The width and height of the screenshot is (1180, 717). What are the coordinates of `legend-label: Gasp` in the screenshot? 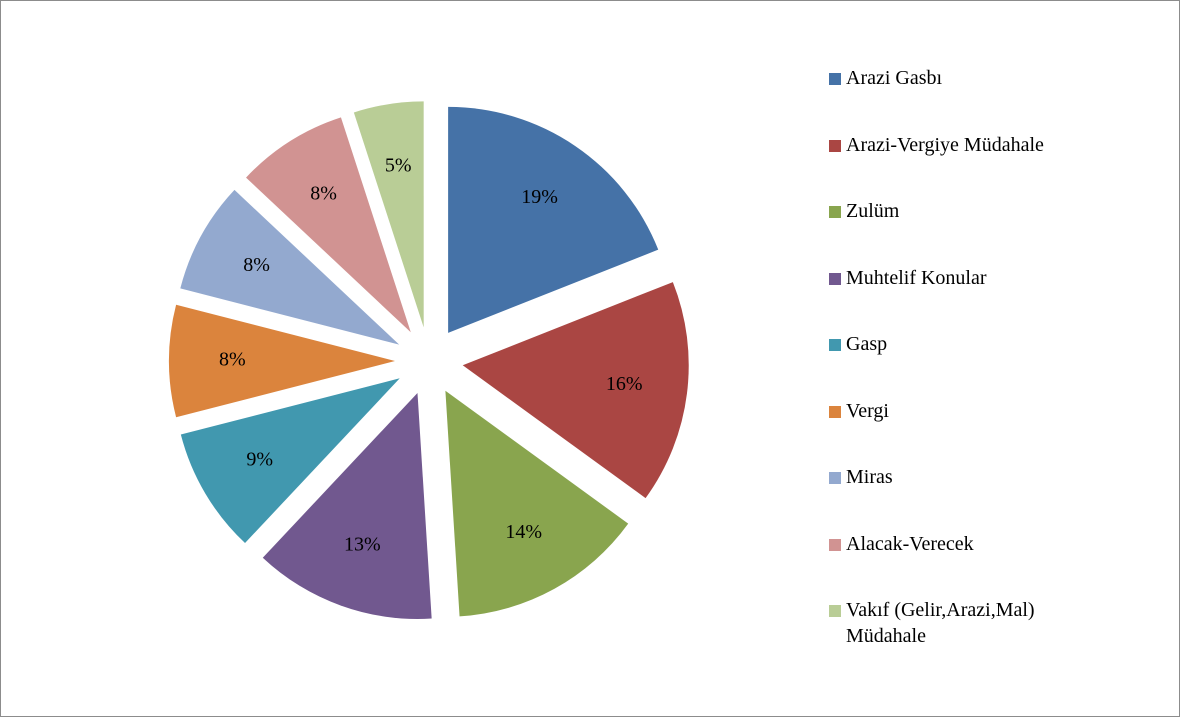 It's located at (867, 344).